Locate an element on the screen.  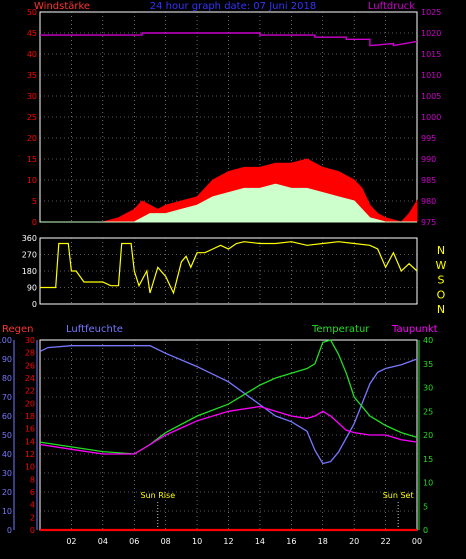
sun-annotation: Sun Rise is located at coordinates (157, 495).